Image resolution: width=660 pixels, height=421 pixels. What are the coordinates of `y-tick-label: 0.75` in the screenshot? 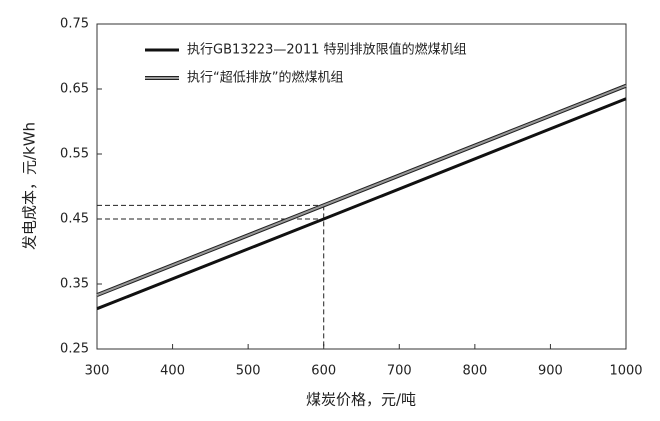 It's located at (74, 24).